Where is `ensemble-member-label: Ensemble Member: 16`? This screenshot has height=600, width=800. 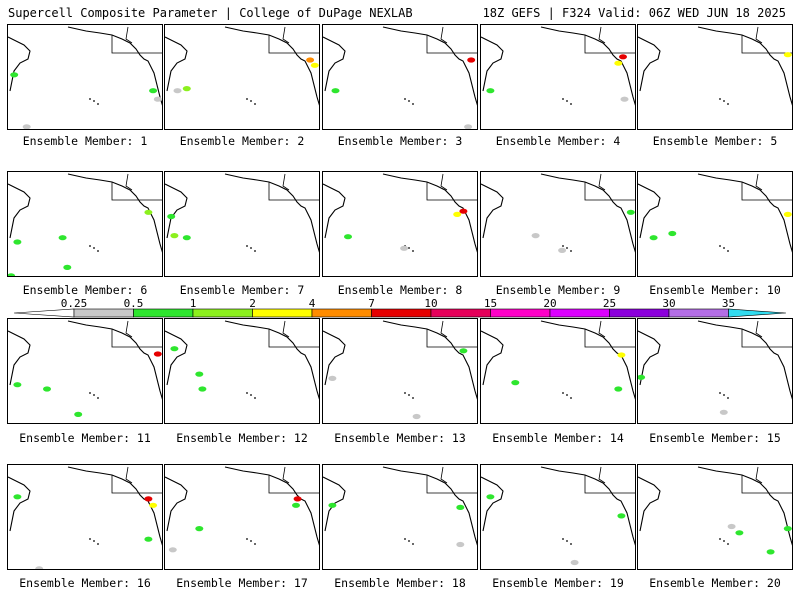
ensemble-member-label: Ensemble Member: 16 is located at coordinates (85, 583).